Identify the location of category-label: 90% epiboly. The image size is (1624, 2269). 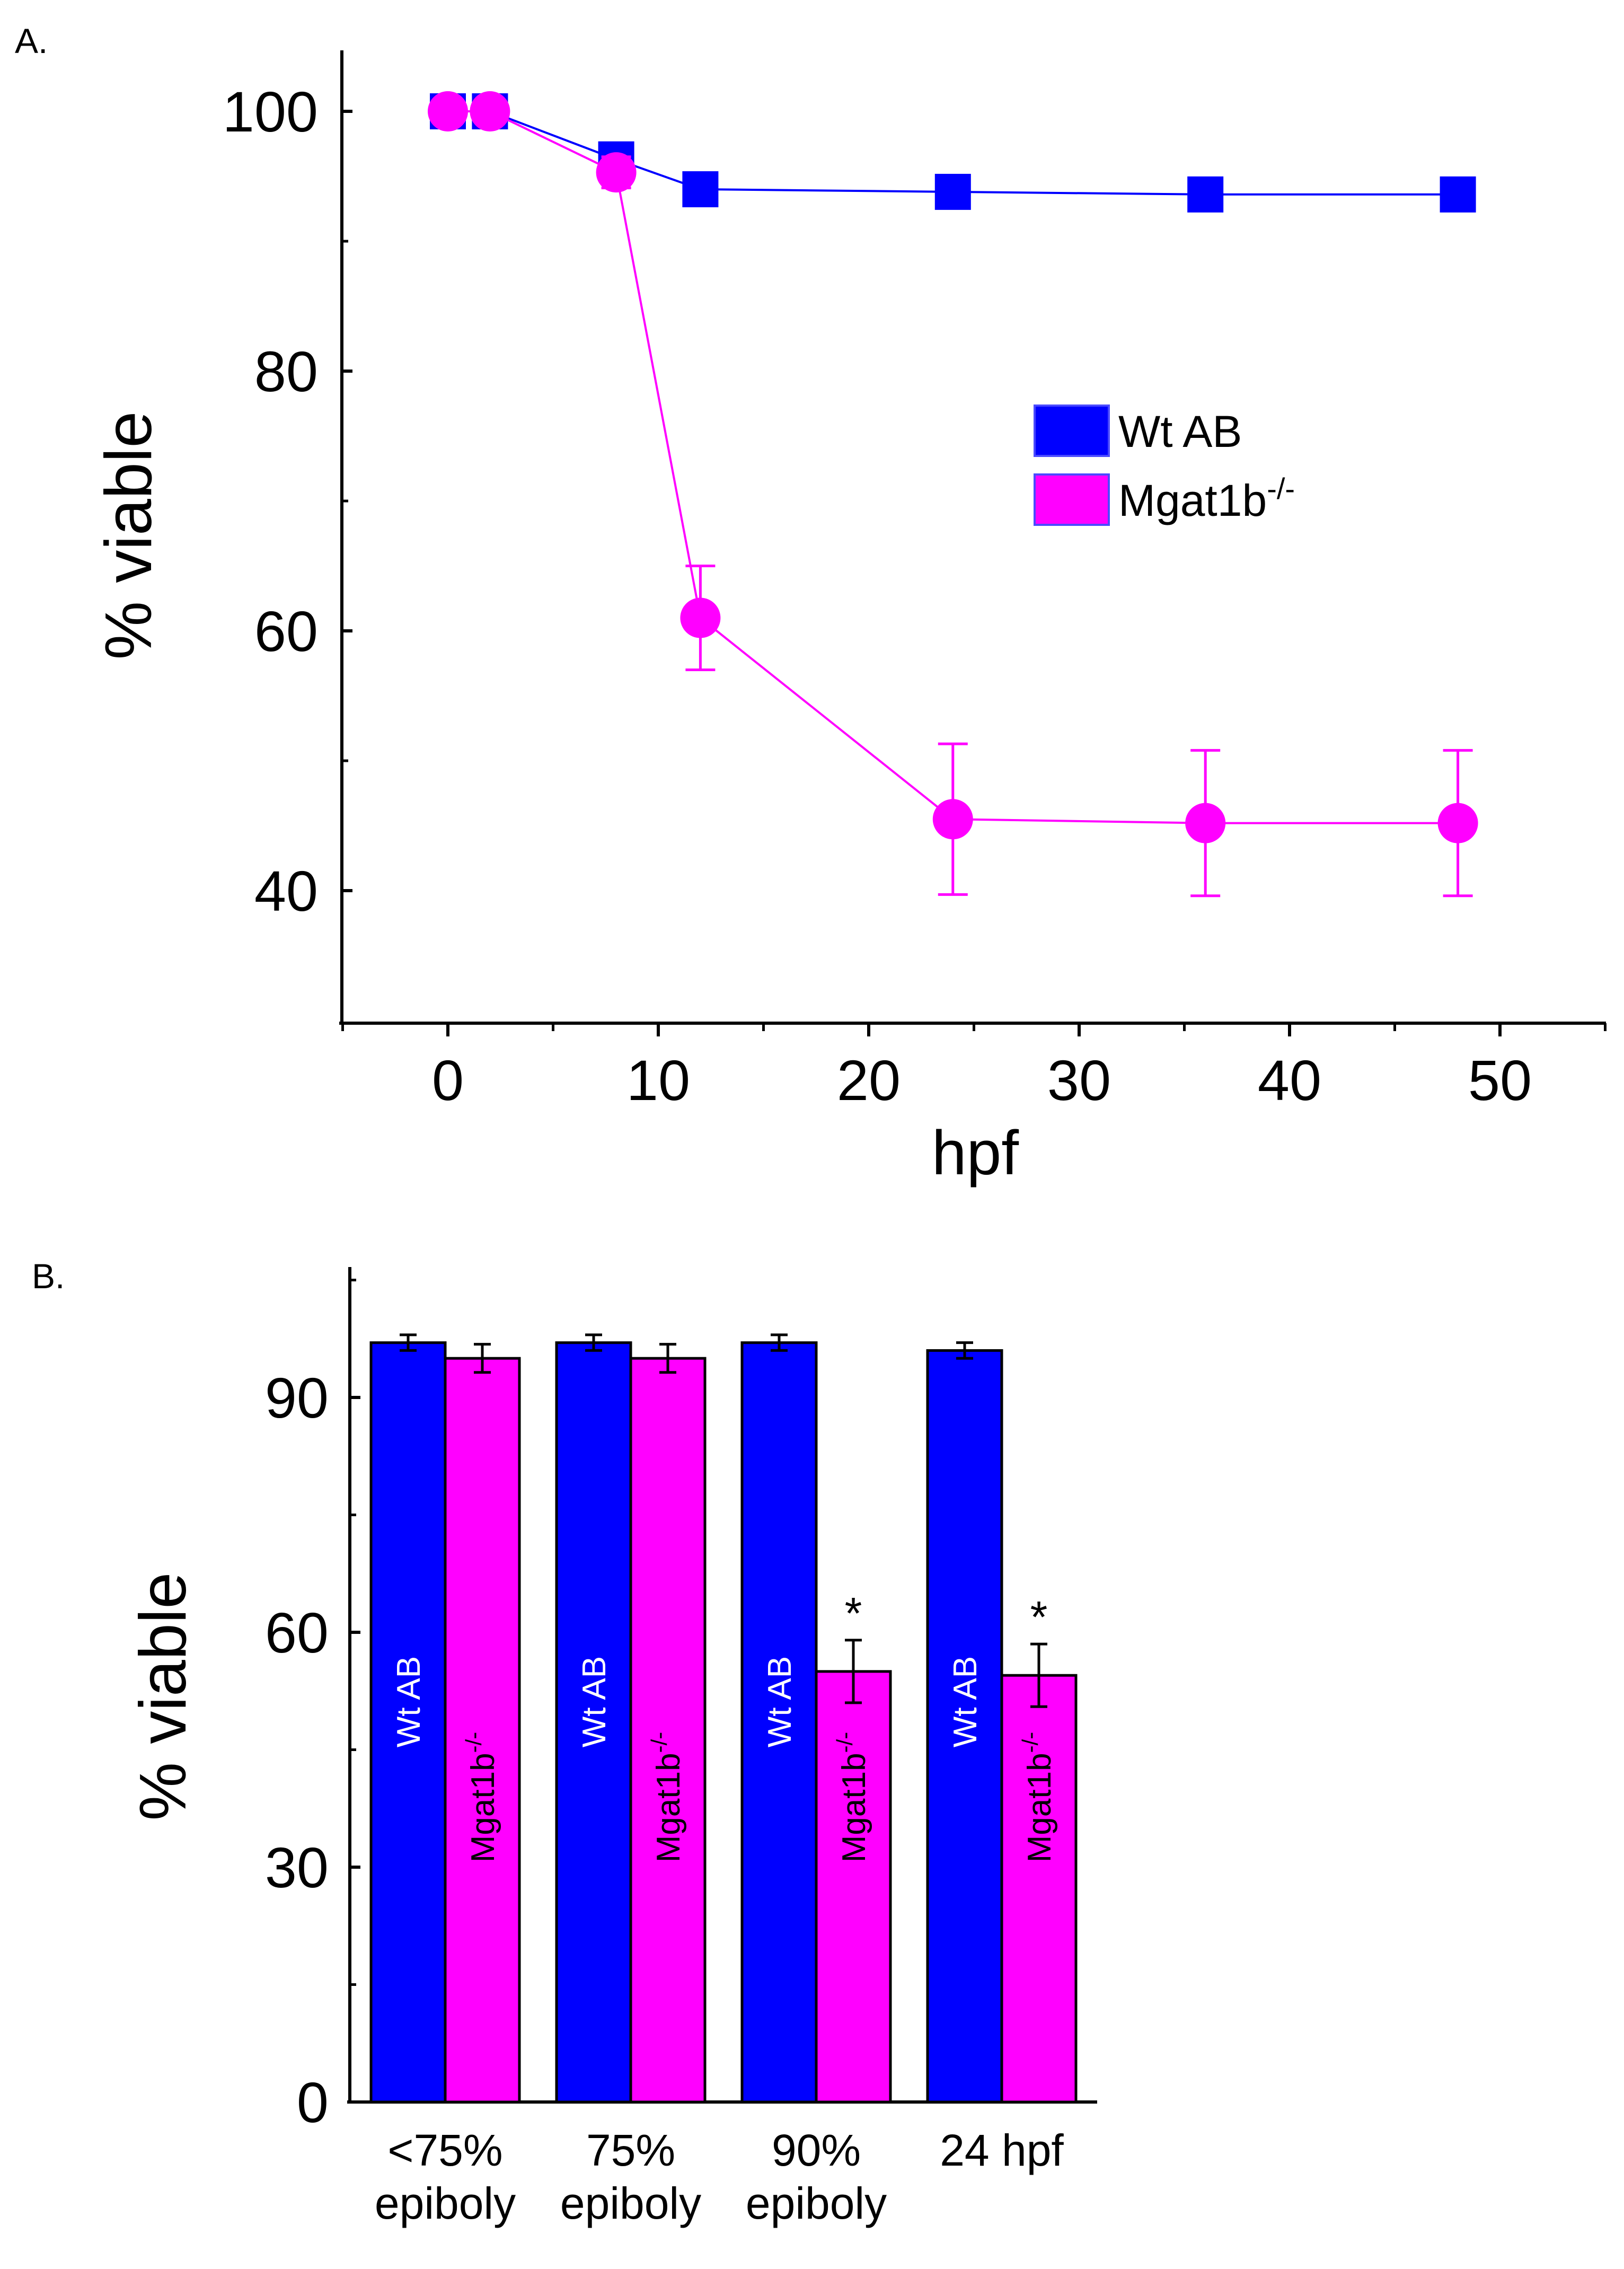
(816, 2176).